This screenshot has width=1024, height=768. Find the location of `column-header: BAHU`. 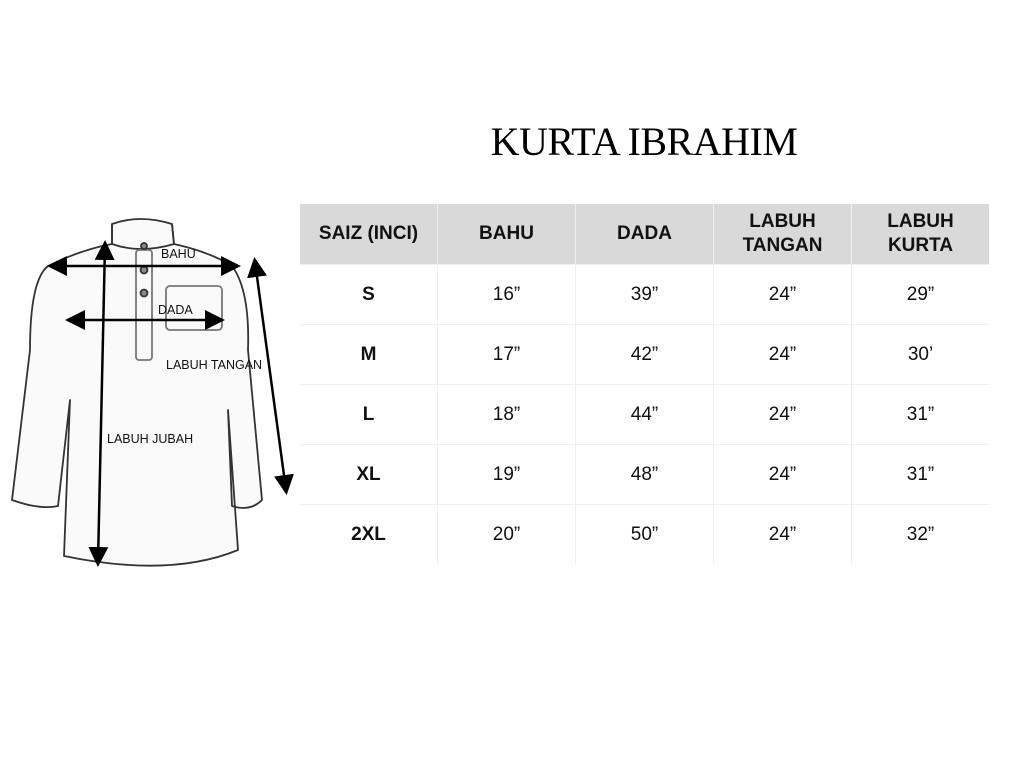

column-header: BAHU is located at coordinates (506, 234).